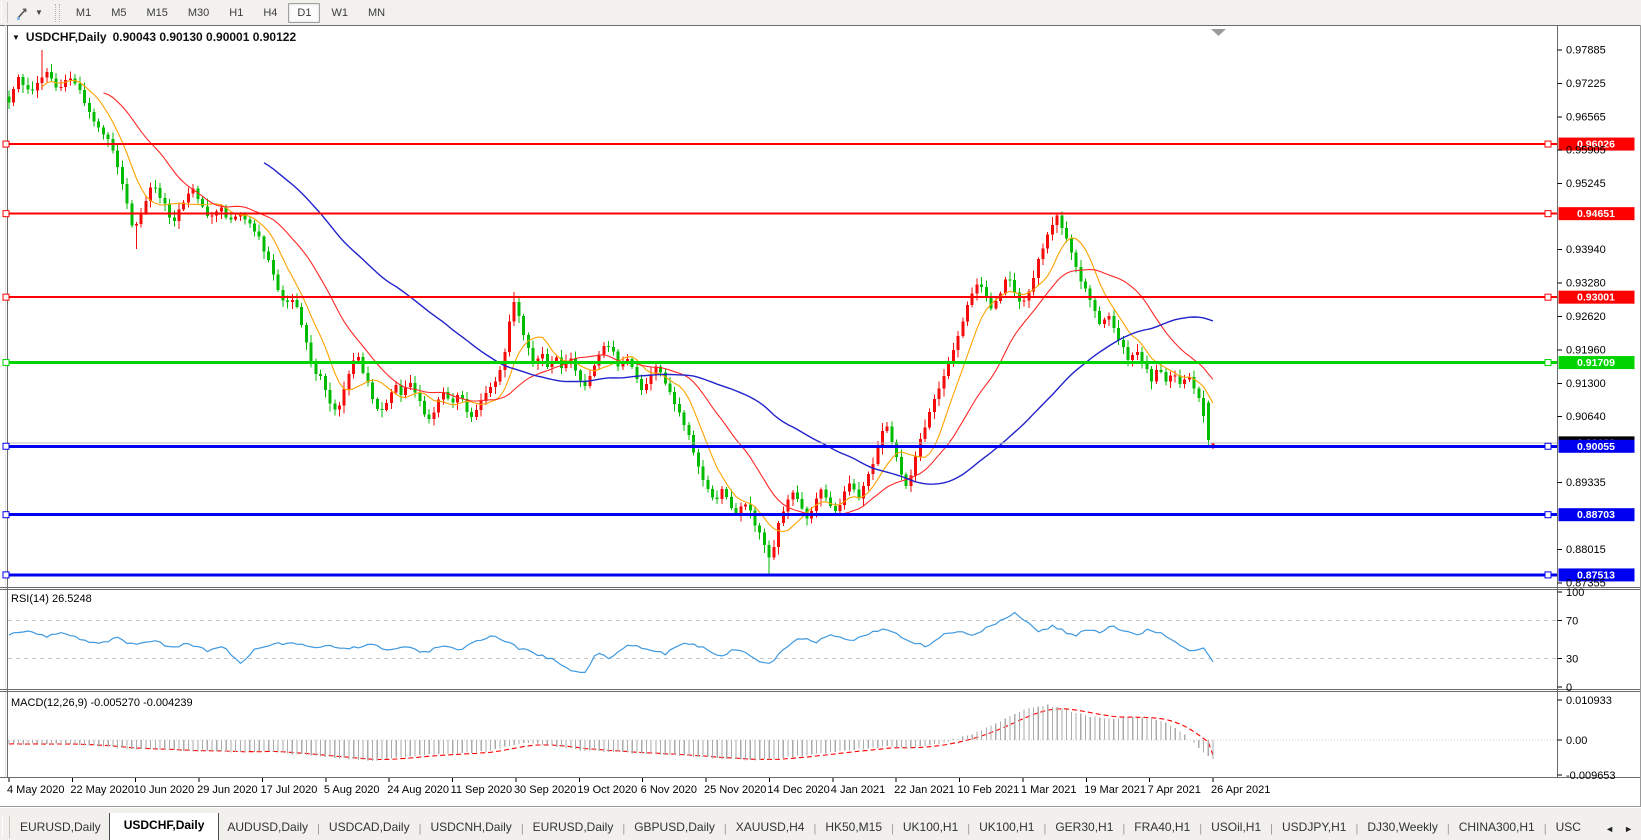 This screenshot has height=840, width=1641. What do you see at coordinates (669, 790) in the screenshot?
I see `svg-text: 6 Nov 2020` at bounding box center [669, 790].